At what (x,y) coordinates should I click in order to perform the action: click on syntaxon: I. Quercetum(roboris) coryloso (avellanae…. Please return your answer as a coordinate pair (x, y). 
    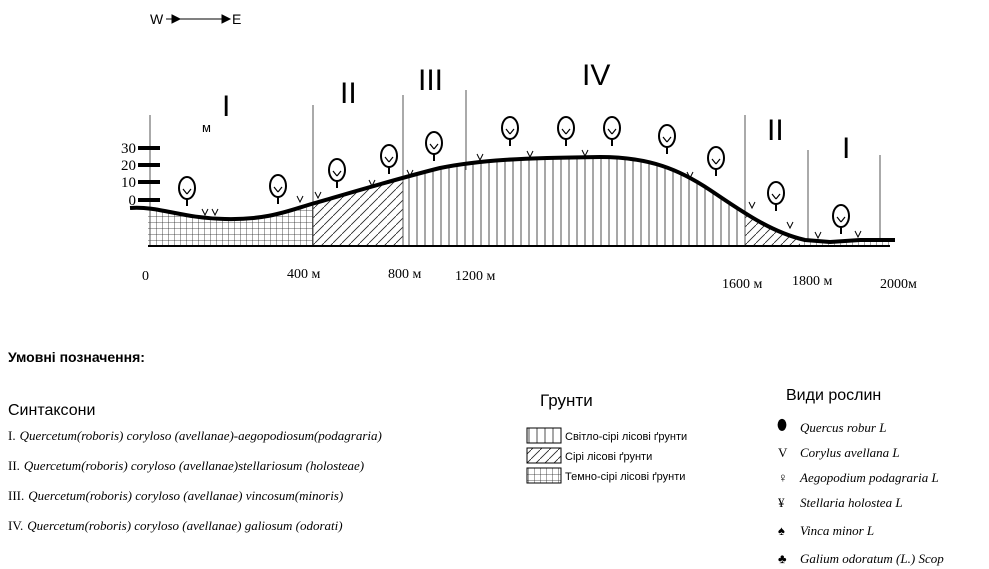
    Looking at the image, I should click on (195, 435).